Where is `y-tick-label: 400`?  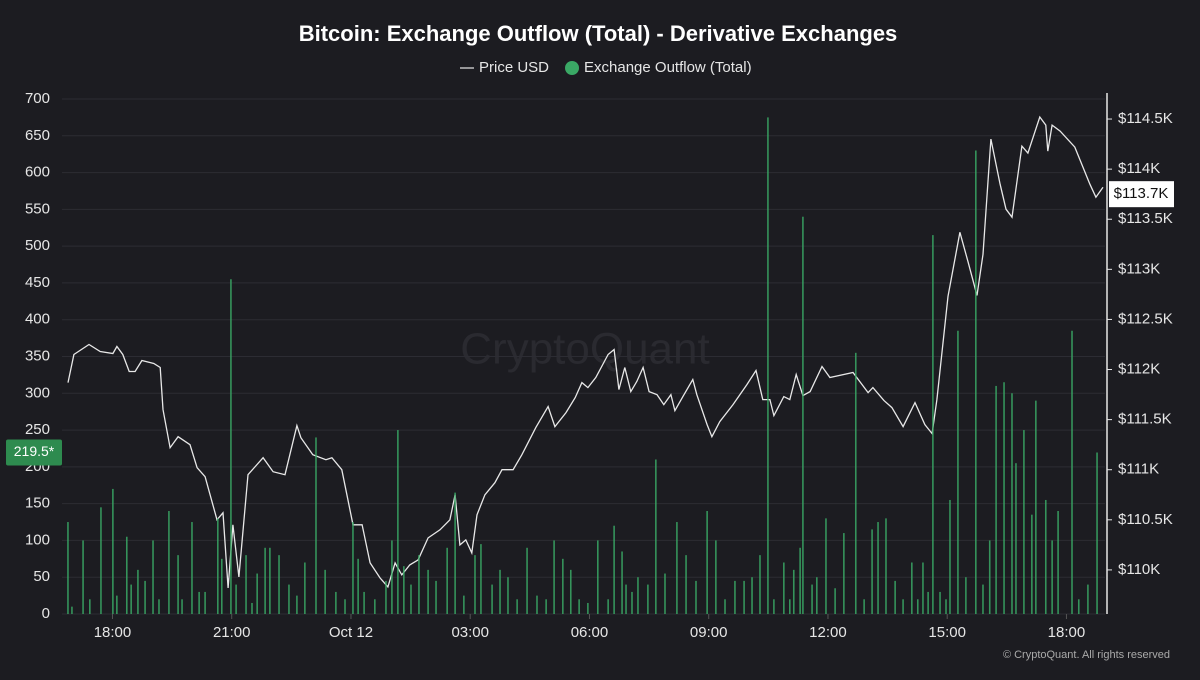 y-tick-label: 400 is located at coordinates (37, 319).